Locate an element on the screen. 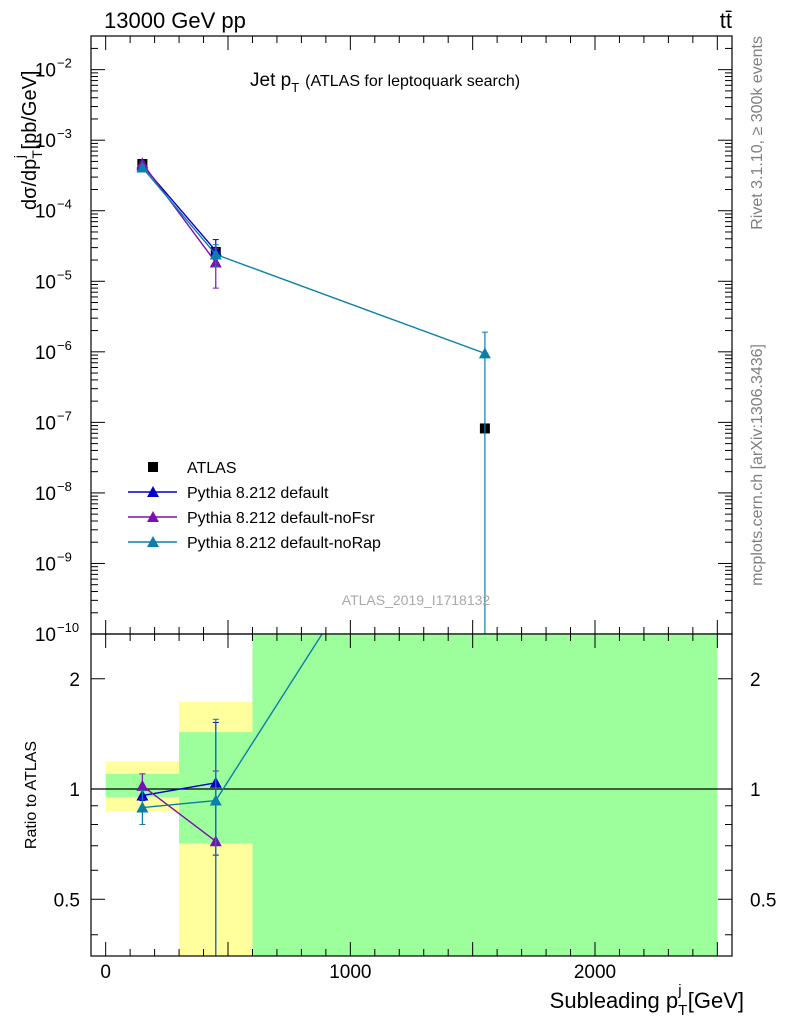 This screenshot has height=1024, width=786. y-tick-label: 10⁻⁵ is located at coordinates (53, 280).